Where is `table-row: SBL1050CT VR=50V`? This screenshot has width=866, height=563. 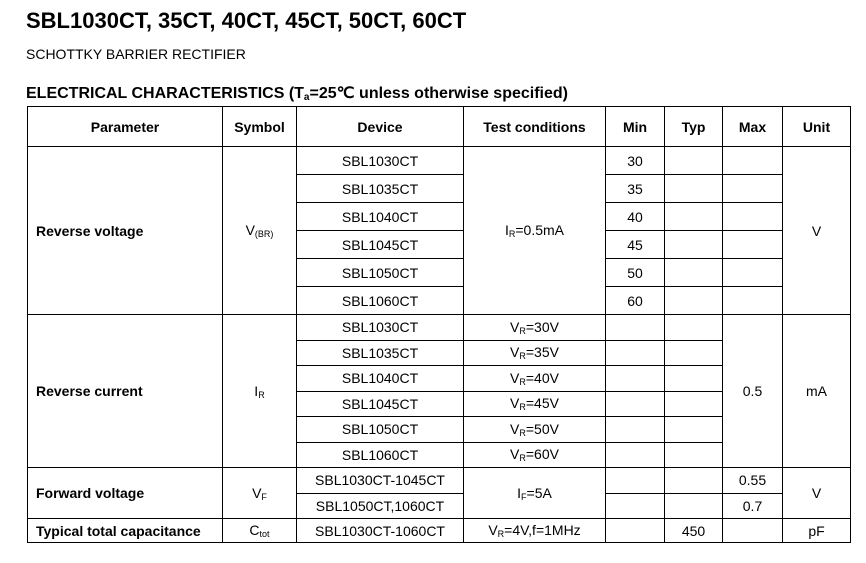
table-row: SBL1050CT VR=50V is located at coordinates (439, 429).